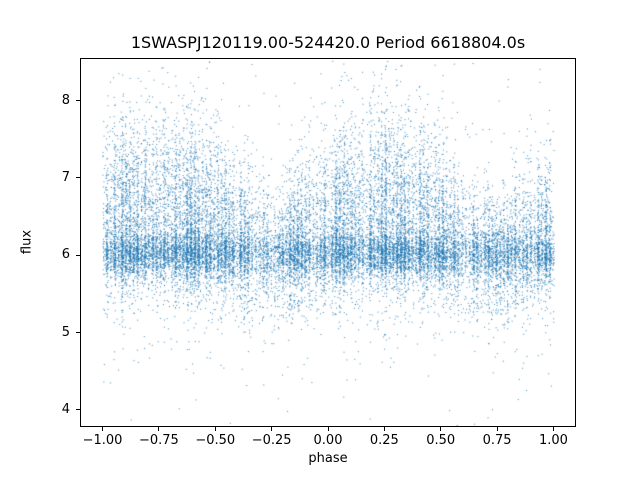 The image size is (640, 480). What do you see at coordinates (441, 440) in the screenshot?
I see `x-tick-label: 0.50` at bounding box center [441, 440].